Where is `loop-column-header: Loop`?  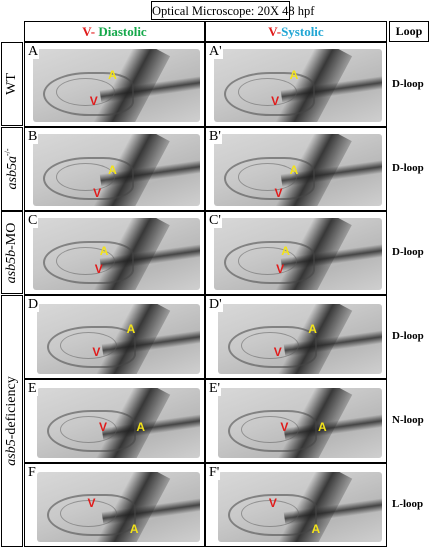 loop-column-header: Loop is located at coordinates (409, 31).